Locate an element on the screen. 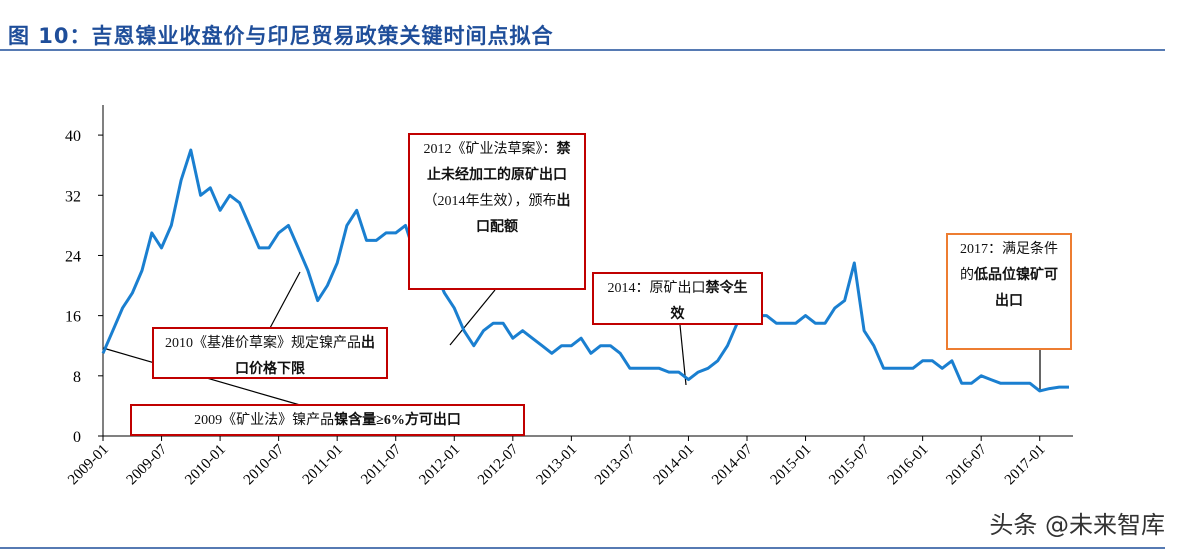  annotation: 2014：原矿出口禁令生效 is located at coordinates (677, 298).